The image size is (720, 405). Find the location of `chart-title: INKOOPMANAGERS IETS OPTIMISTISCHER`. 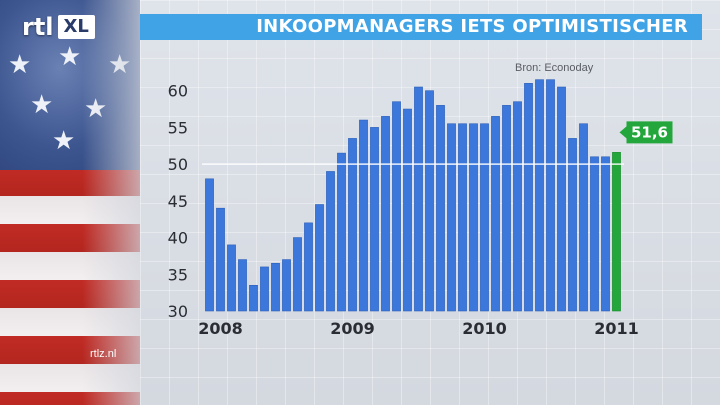

chart-title: INKOOPMANAGERS IETS OPTIMISTISCHER is located at coordinates (421, 27).